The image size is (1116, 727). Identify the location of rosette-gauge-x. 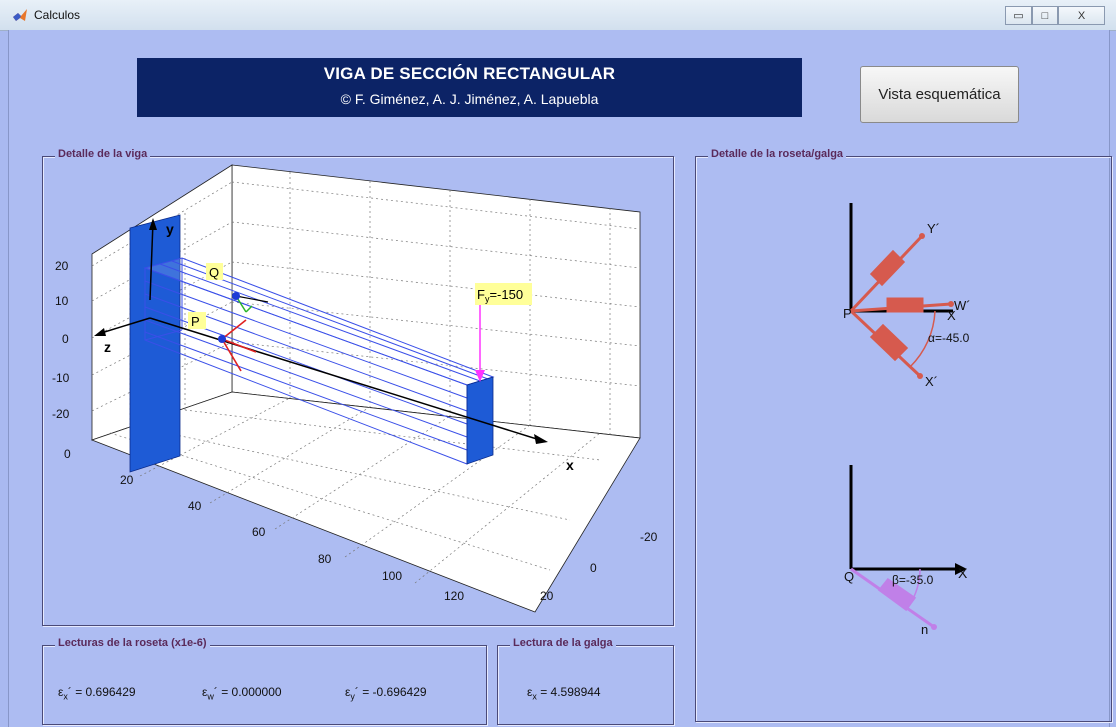
(889, 342).